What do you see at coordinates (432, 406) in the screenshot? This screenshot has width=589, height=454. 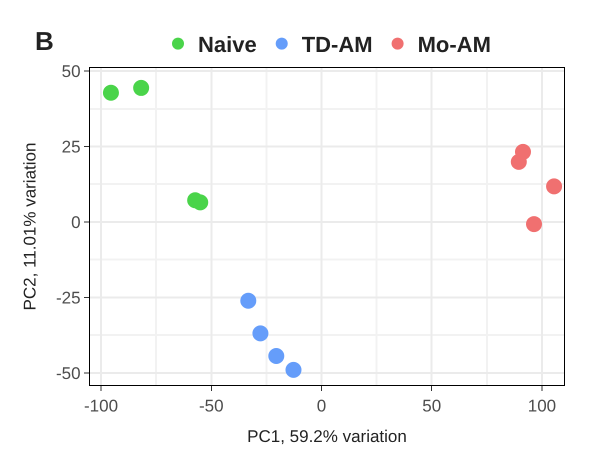 I see `x-tick-label: 50` at bounding box center [432, 406].